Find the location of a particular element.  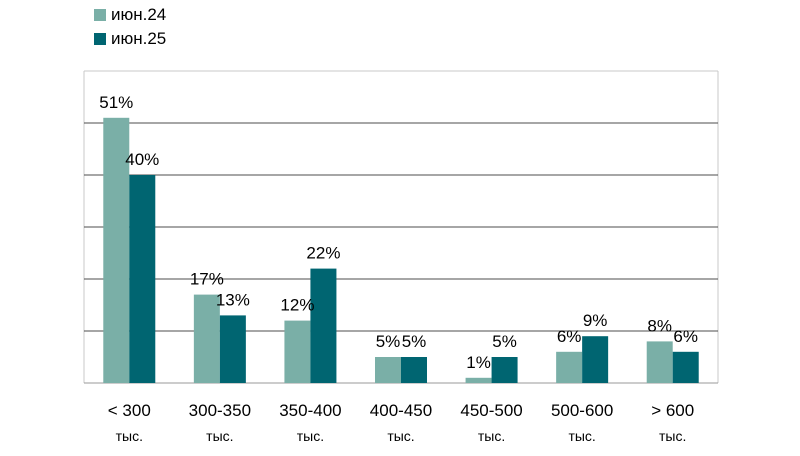

data-label-series2-cat3: 22% is located at coordinates (323, 253).